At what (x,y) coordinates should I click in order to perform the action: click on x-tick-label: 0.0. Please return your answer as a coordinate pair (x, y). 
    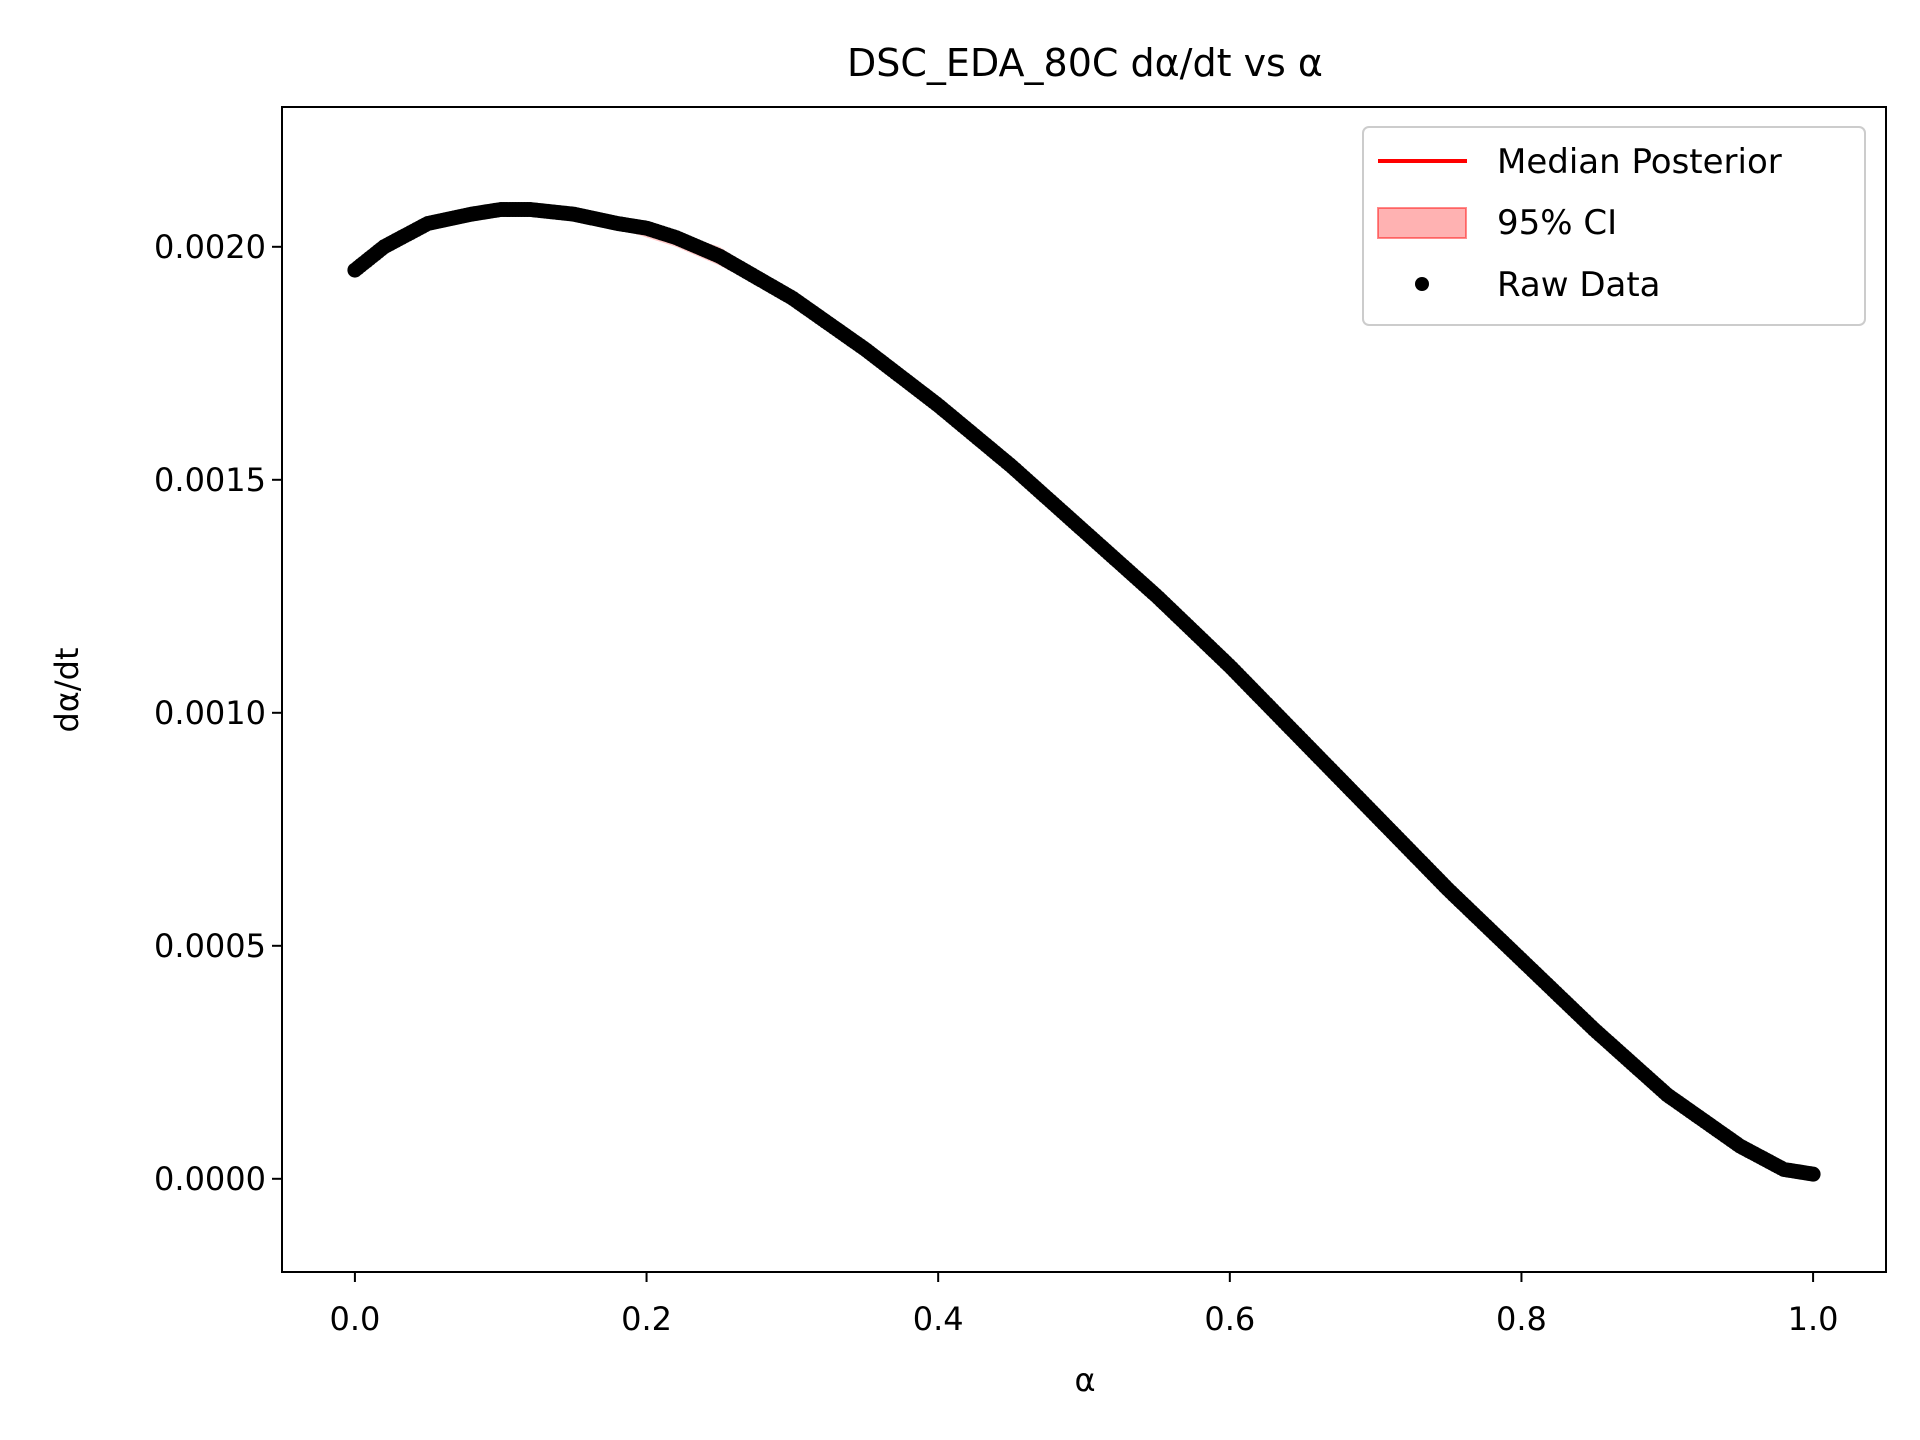
    Looking at the image, I should click on (354, 1319).